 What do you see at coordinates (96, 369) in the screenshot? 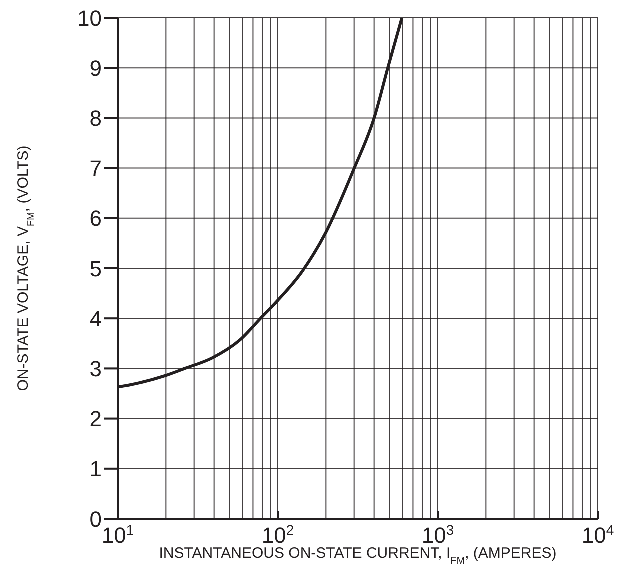
I see `y-tick-label: 3` at bounding box center [96, 369].